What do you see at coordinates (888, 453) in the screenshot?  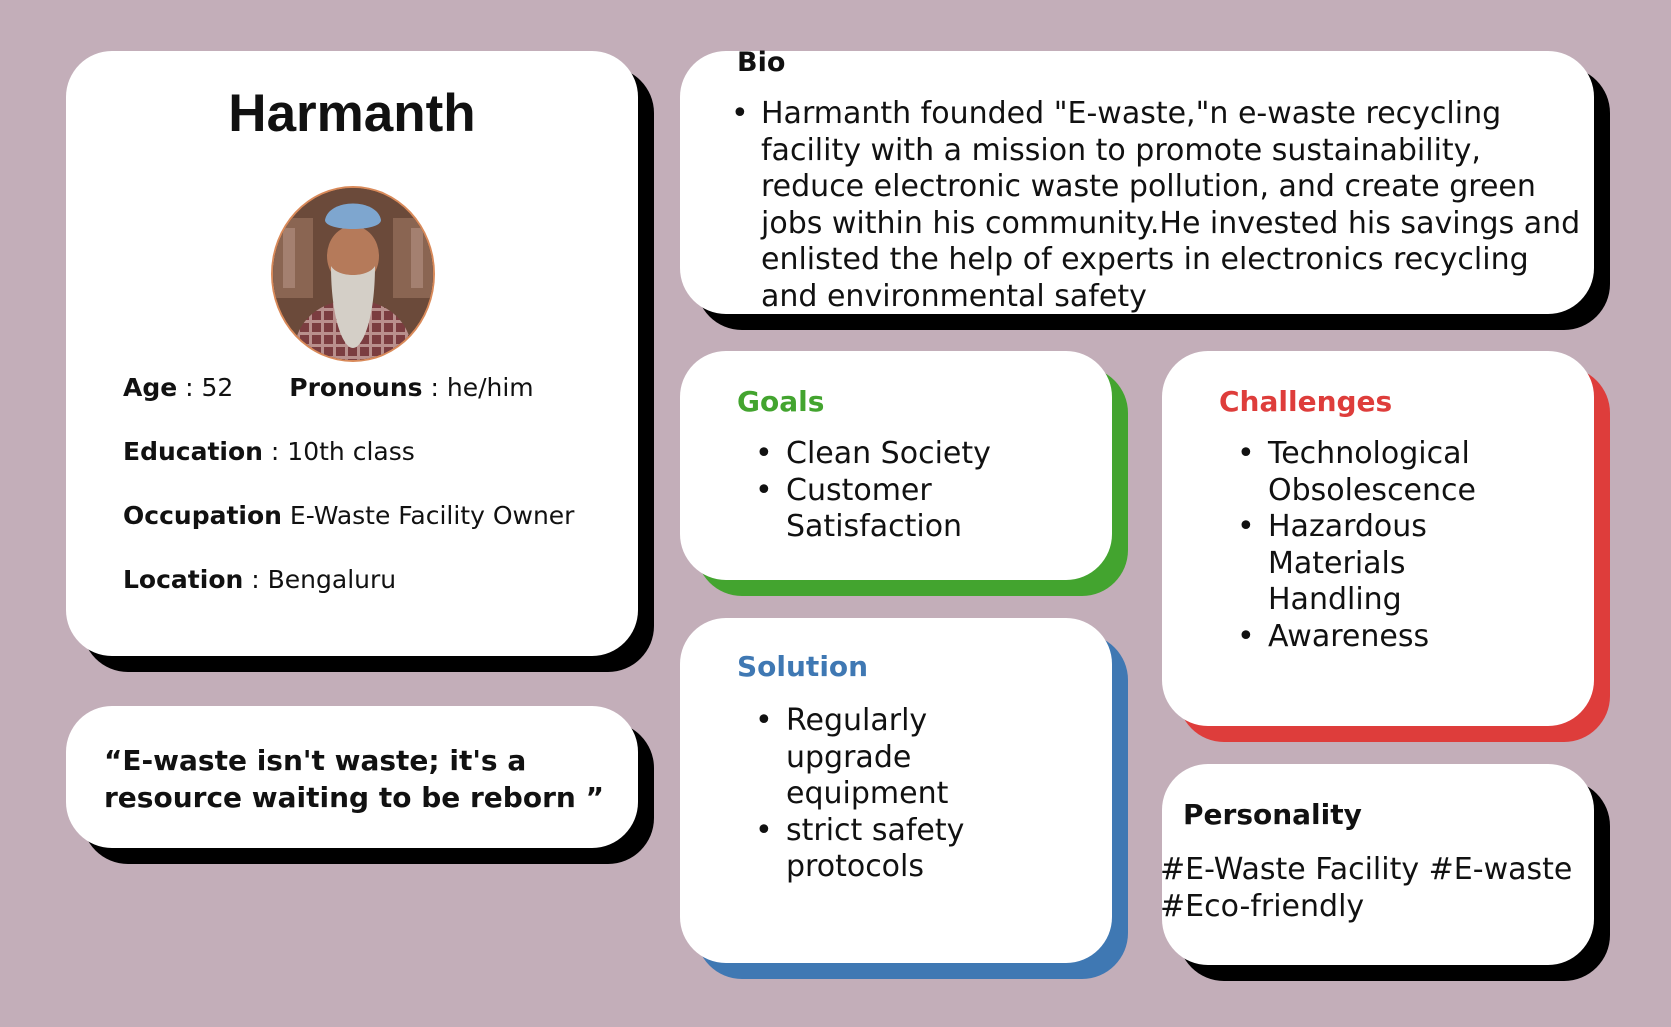 I see `goals-item-line: Clean Society` at bounding box center [888, 453].